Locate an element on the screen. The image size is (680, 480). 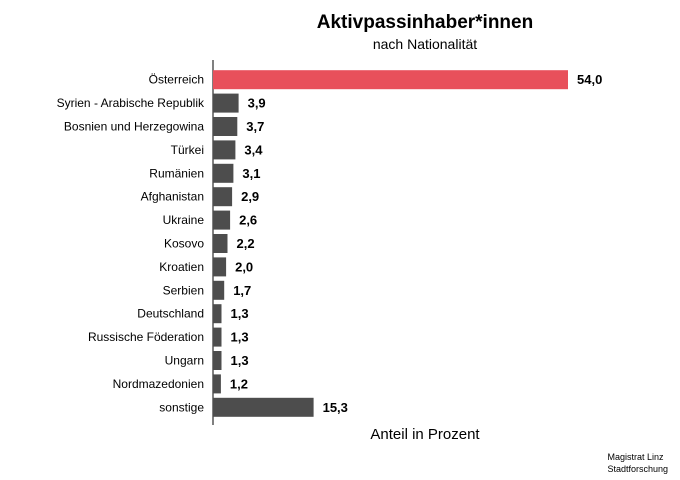
category-label: Türkei is located at coordinates (187, 150).